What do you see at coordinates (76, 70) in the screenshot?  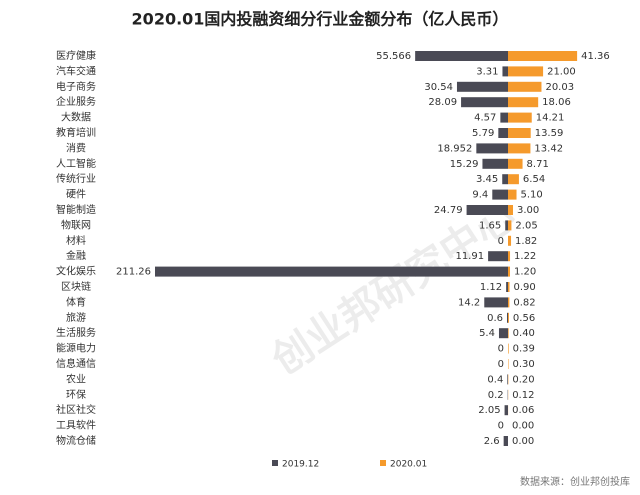 I see `category-label: 汽车交通` at bounding box center [76, 70].